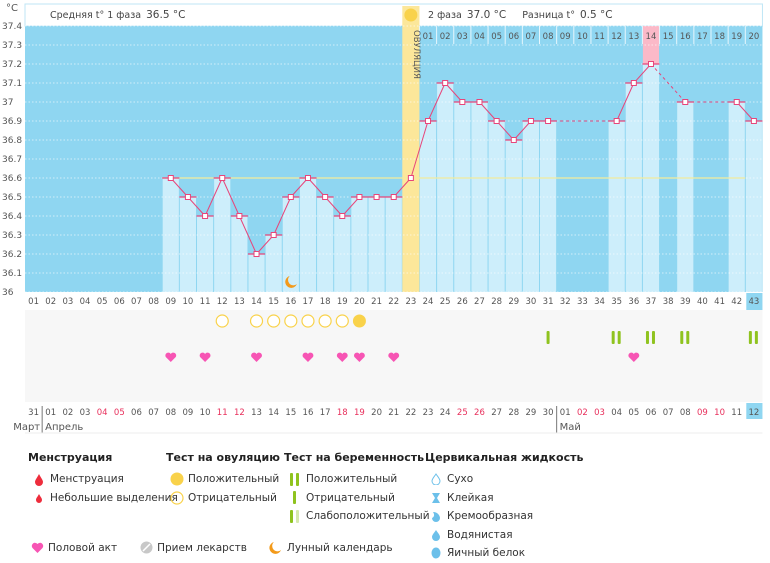 This screenshot has height=563, width=770. Describe the element at coordinates (39, 498) in the screenshot. I see `small-blood-drop-icon` at that location.